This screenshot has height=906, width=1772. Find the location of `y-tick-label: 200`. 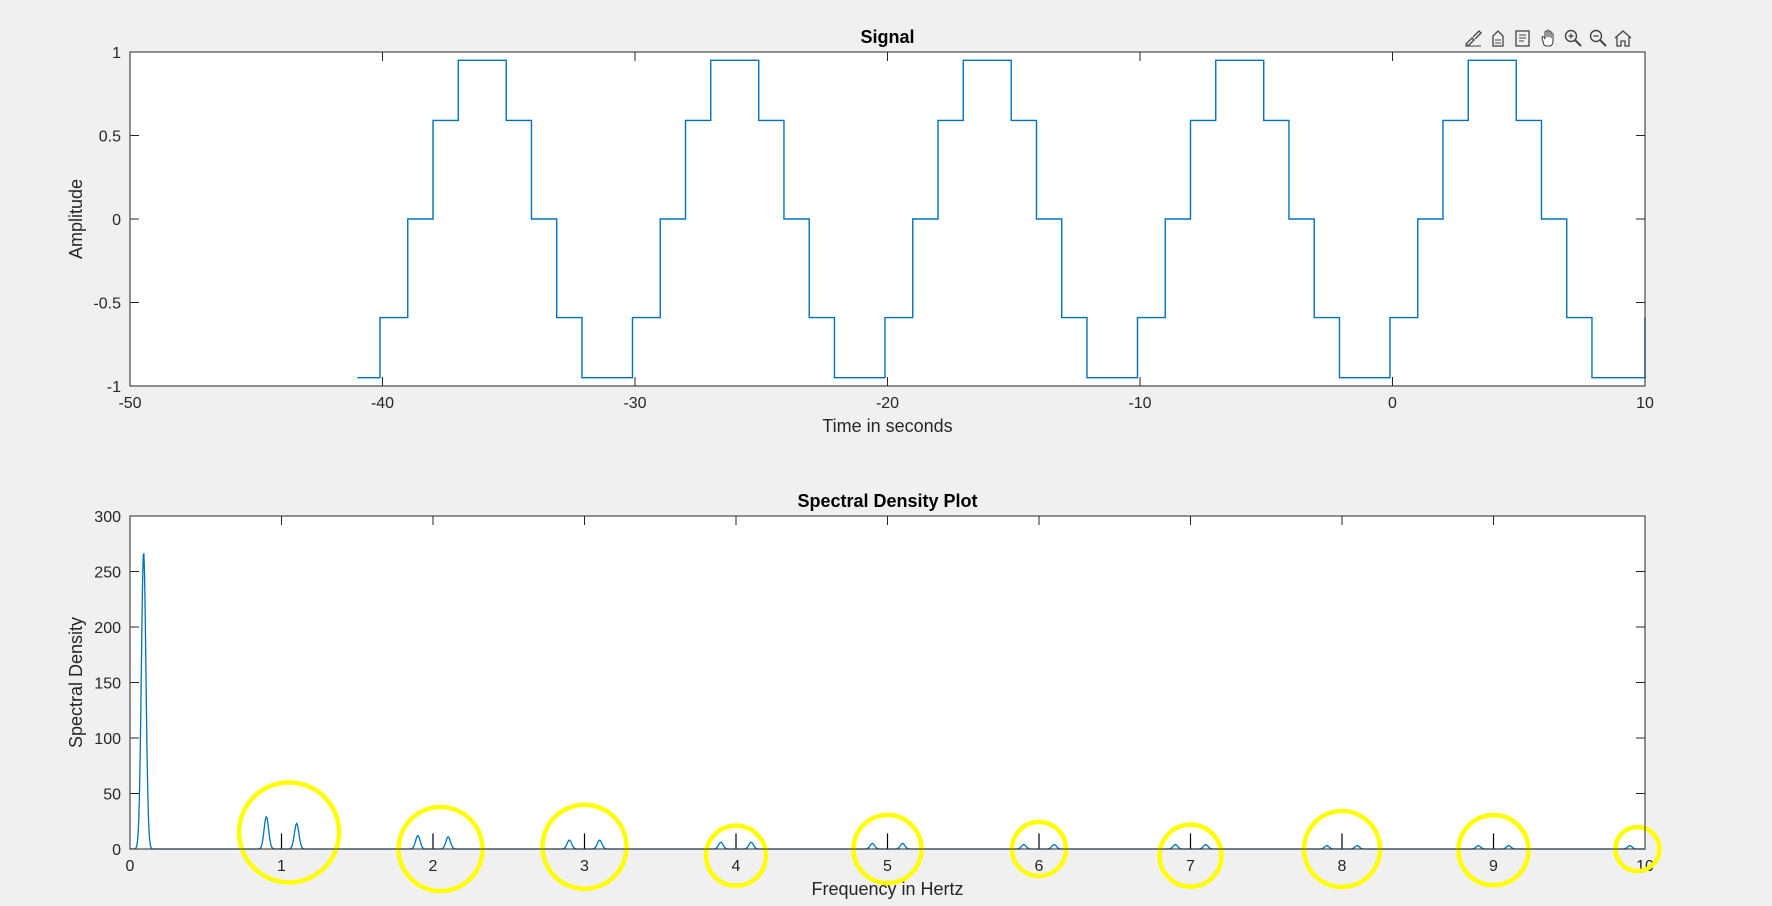

y-tick-label: 200 is located at coordinates (107, 628).